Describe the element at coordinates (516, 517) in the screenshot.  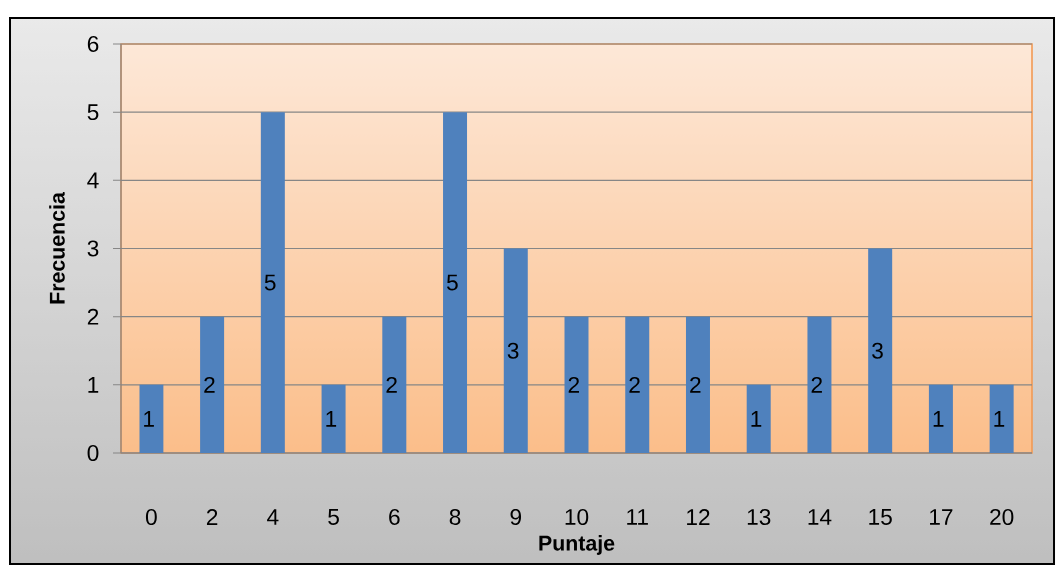
I see `x-tick-label: 9` at that location.